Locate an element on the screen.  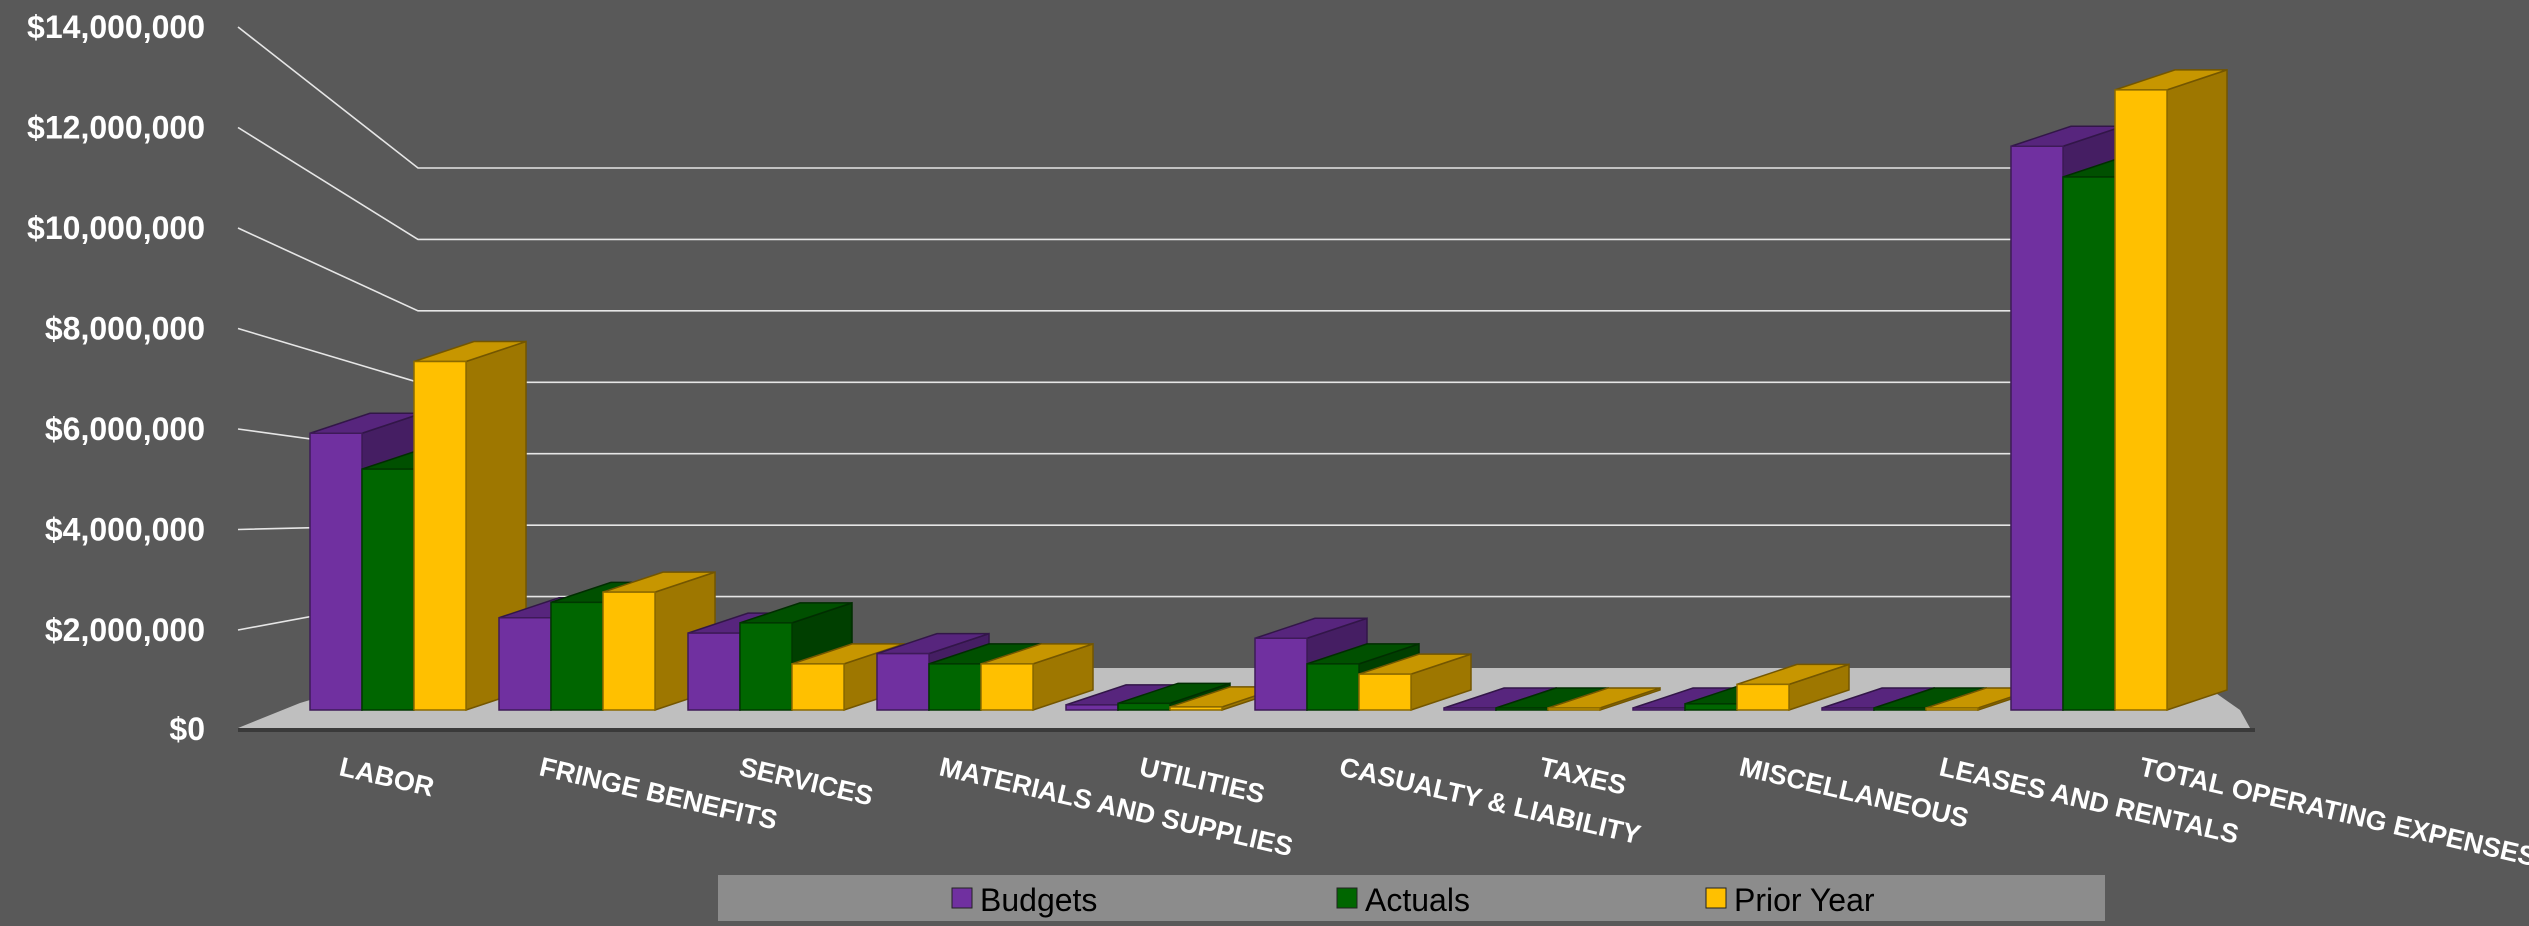
x-tick-label: MATERIALS AND SUPPLIES is located at coordinates (1116, 807).